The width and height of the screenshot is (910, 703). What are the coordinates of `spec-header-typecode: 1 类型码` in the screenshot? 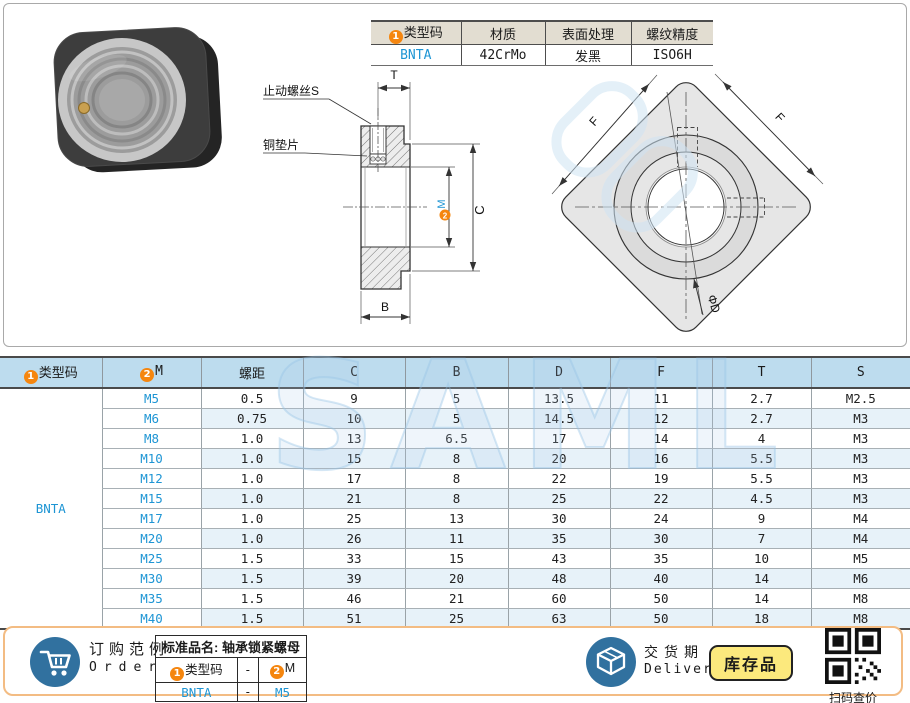 It's located at (416, 32).